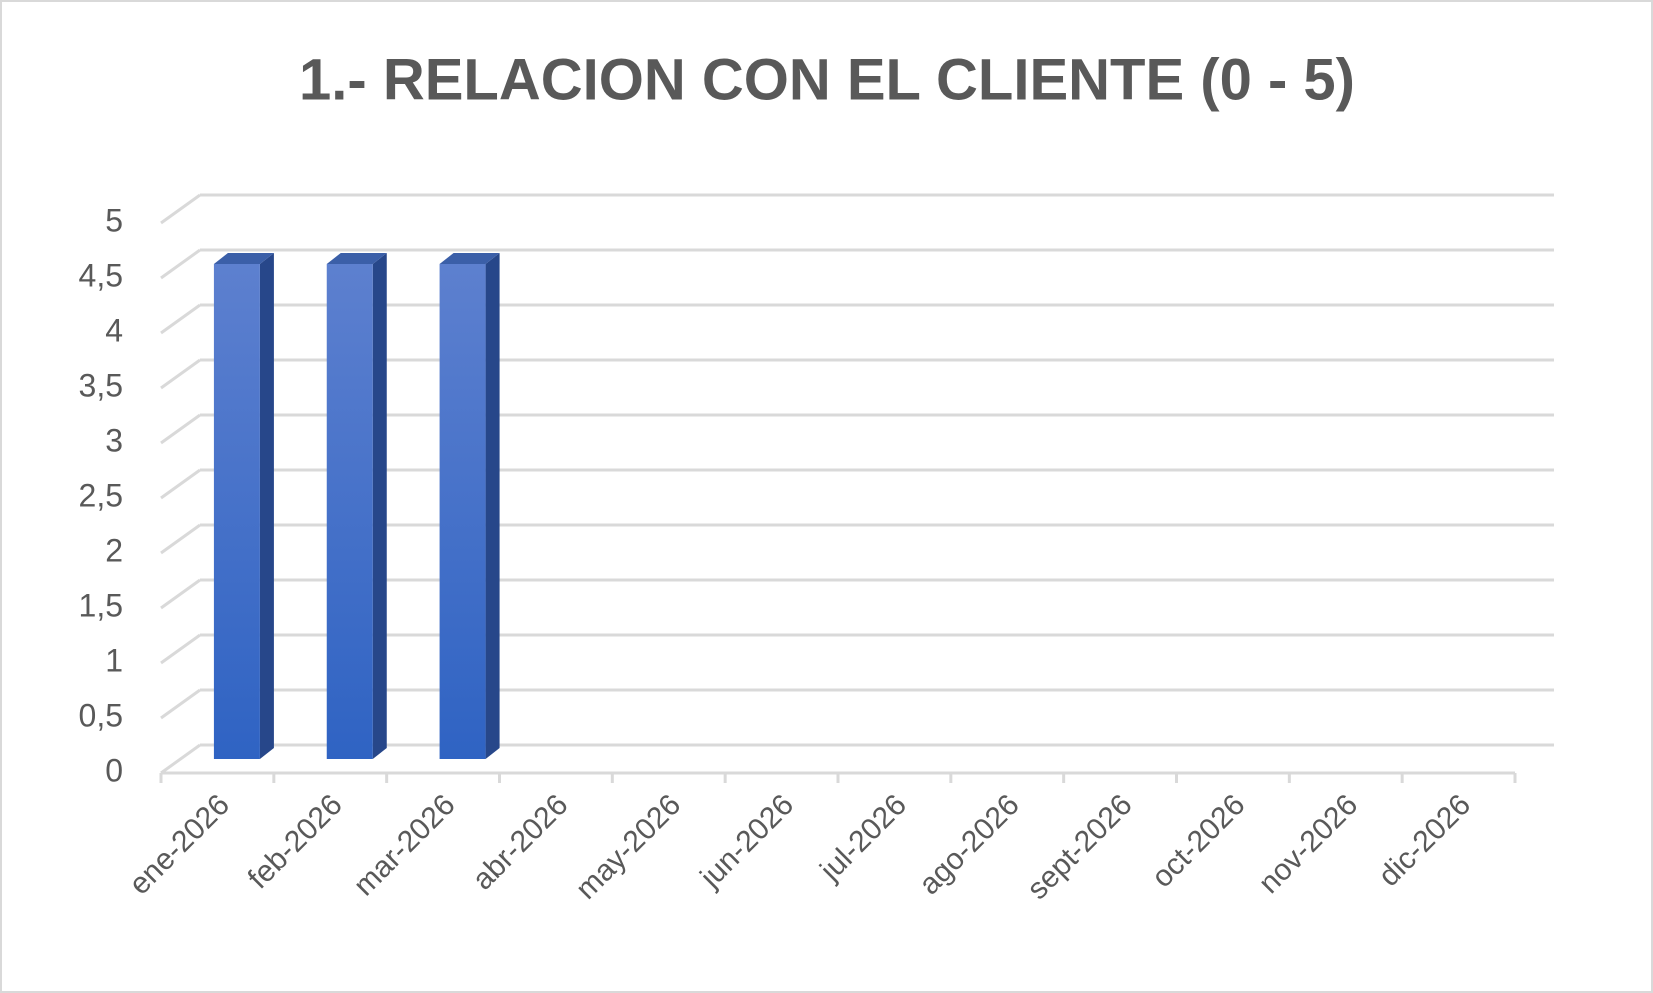  What do you see at coordinates (101, 495) in the screenshot?
I see `y-tick-label: 2,5` at bounding box center [101, 495].